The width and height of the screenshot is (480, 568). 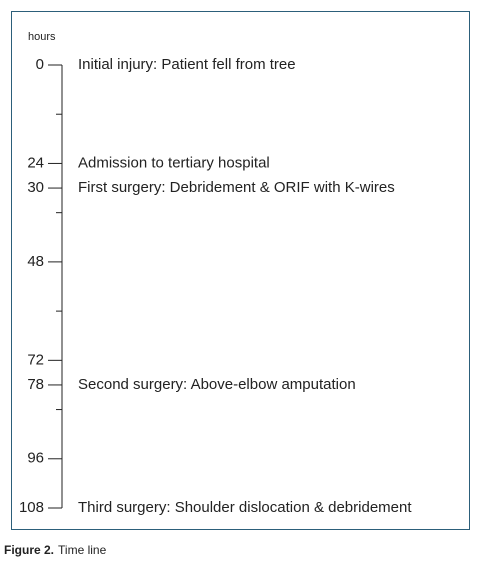 I want to click on y-tick-label: 78, so click(x=35, y=384).